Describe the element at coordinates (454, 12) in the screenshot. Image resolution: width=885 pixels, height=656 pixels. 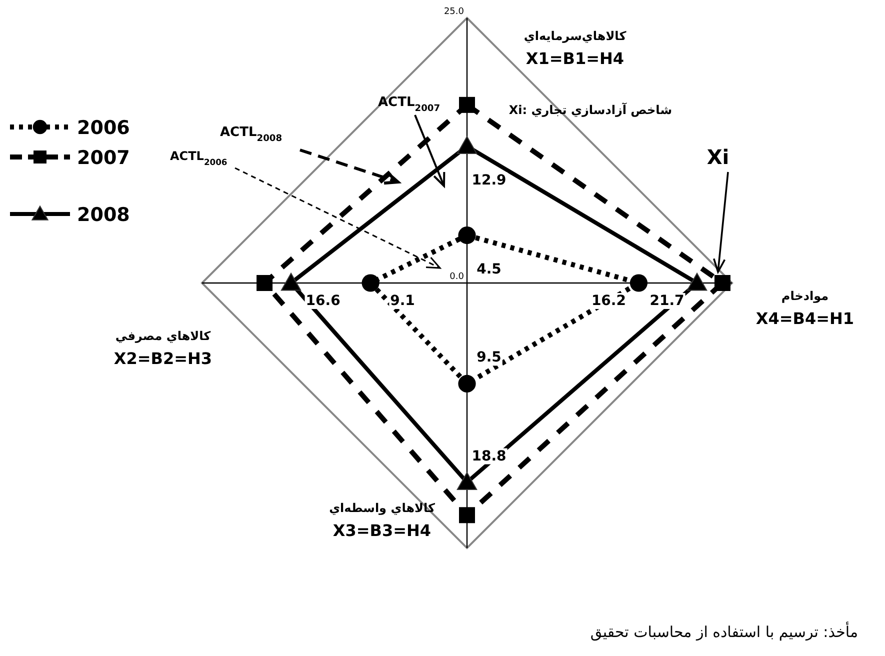
I see `y-tick-label: 25.0` at that location.